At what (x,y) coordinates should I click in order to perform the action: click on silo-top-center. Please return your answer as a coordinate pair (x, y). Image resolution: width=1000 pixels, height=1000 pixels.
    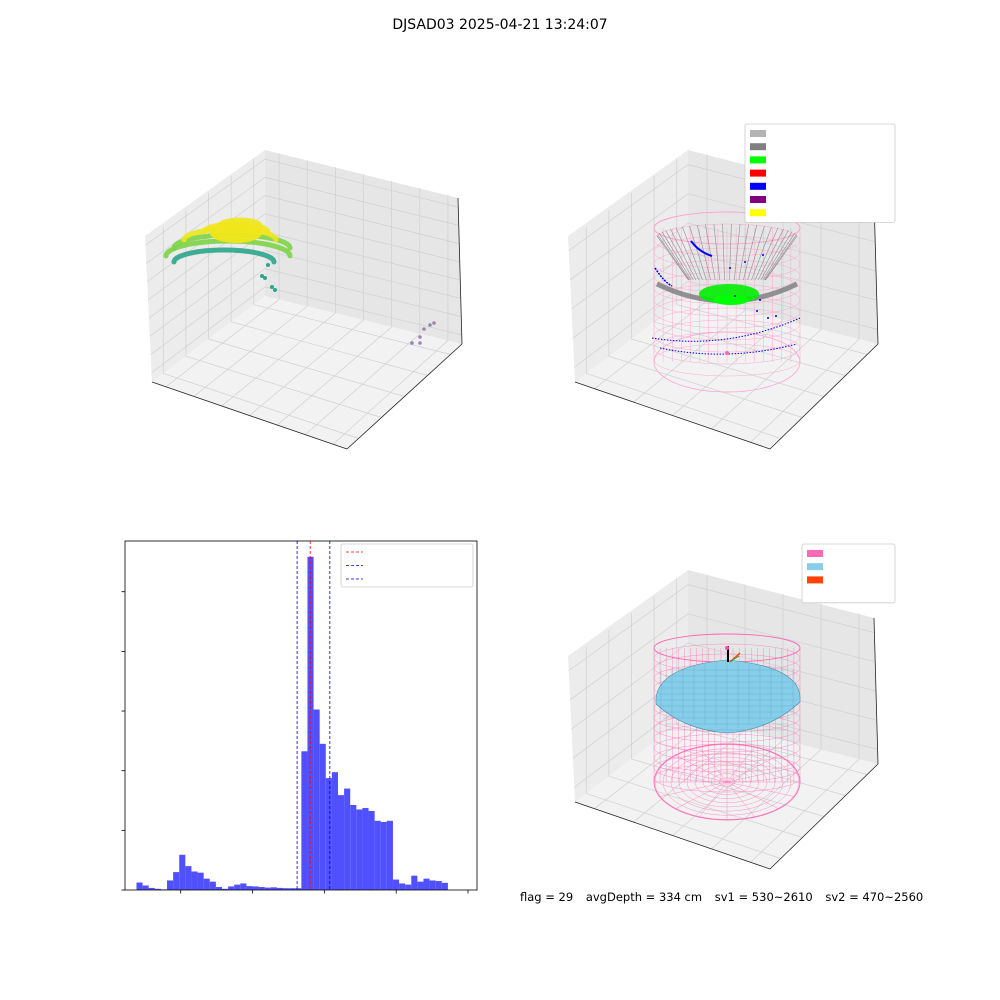
    Looking at the image, I should click on (727, 648).